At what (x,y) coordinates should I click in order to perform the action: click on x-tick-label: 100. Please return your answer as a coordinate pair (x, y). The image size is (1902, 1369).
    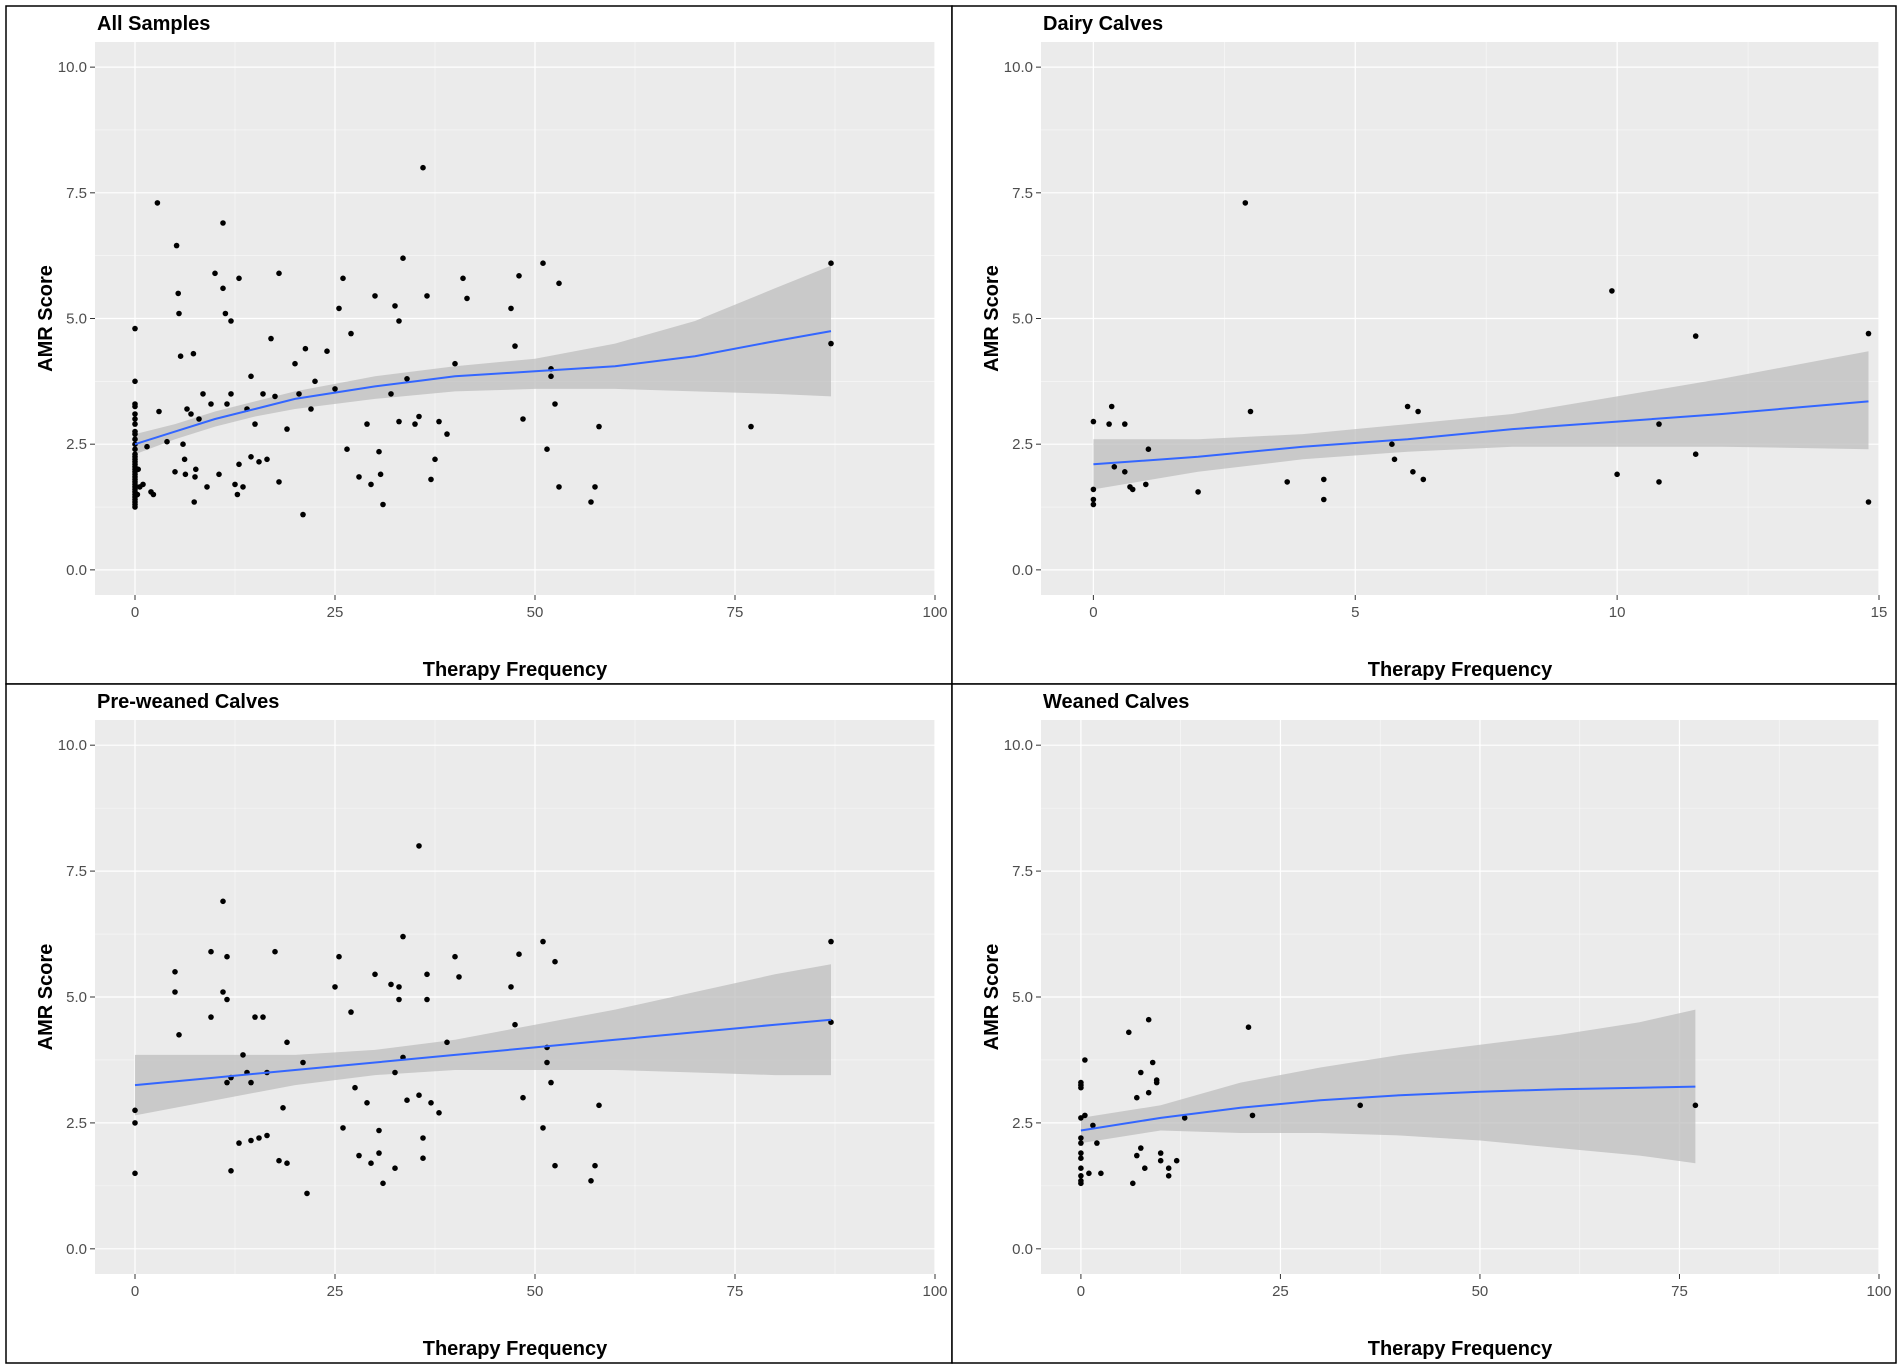
    Looking at the image, I should click on (934, 1291).